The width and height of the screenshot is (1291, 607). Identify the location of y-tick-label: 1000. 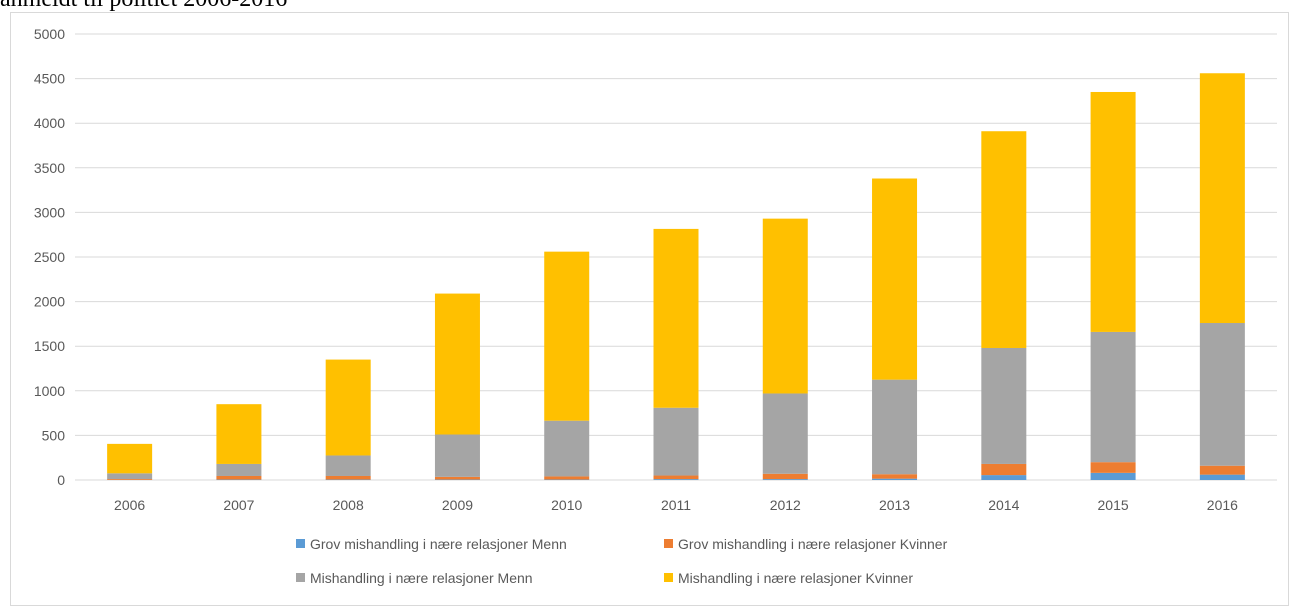
(49, 391).